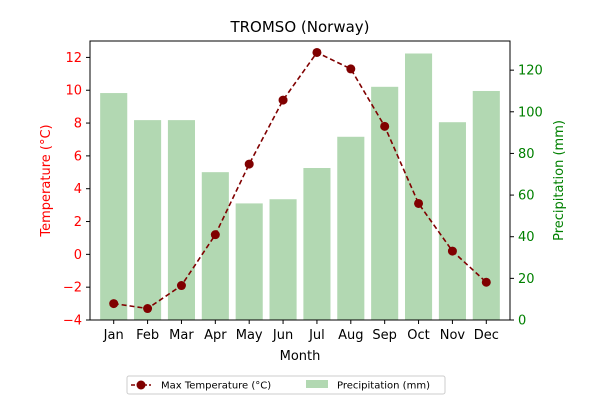  What do you see at coordinates (283, 259) in the screenshot?
I see `precipitation-bar-jun` at bounding box center [283, 259].